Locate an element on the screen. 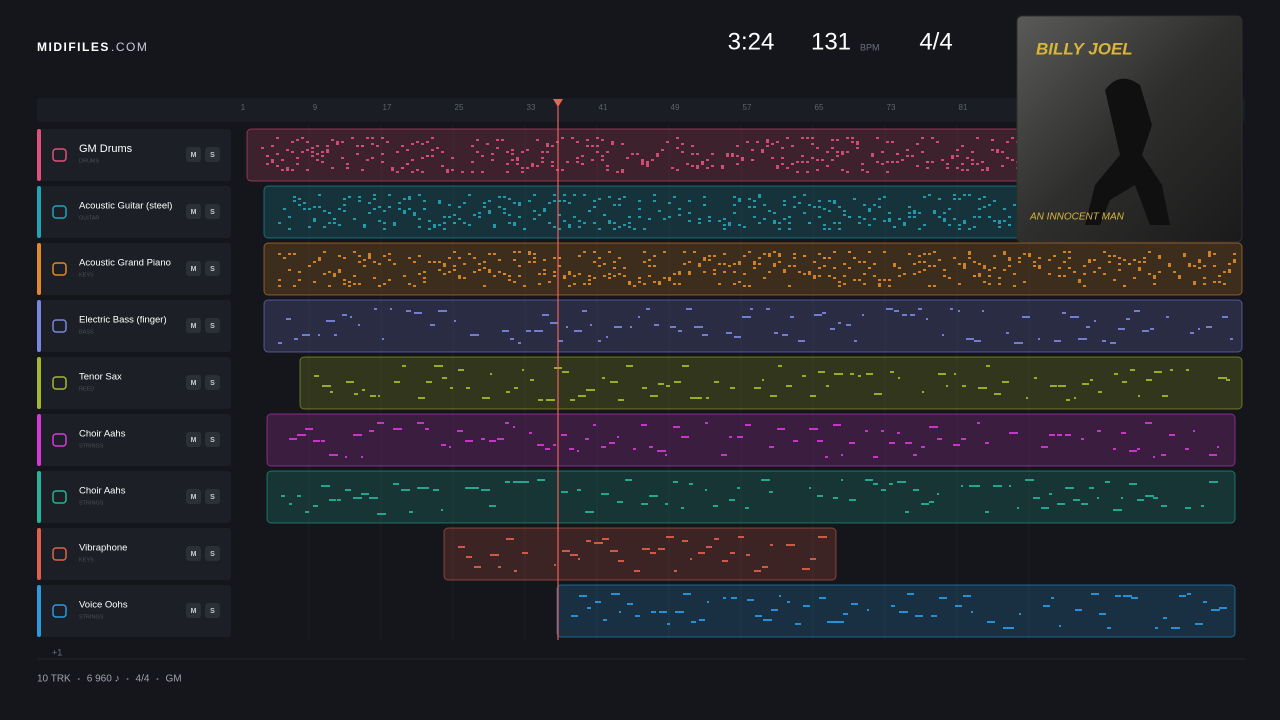 Image resolution: width=1280 pixels, height=720 pixels. playhead-handle is located at coordinates (558, 103).